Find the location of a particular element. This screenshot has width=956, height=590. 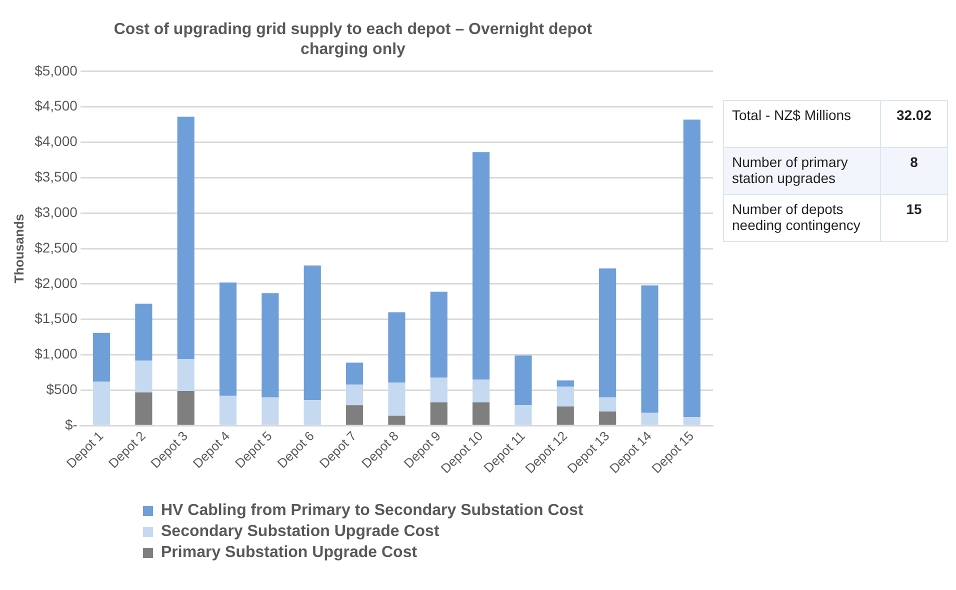

text: 32.02 is located at coordinates (914, 124).